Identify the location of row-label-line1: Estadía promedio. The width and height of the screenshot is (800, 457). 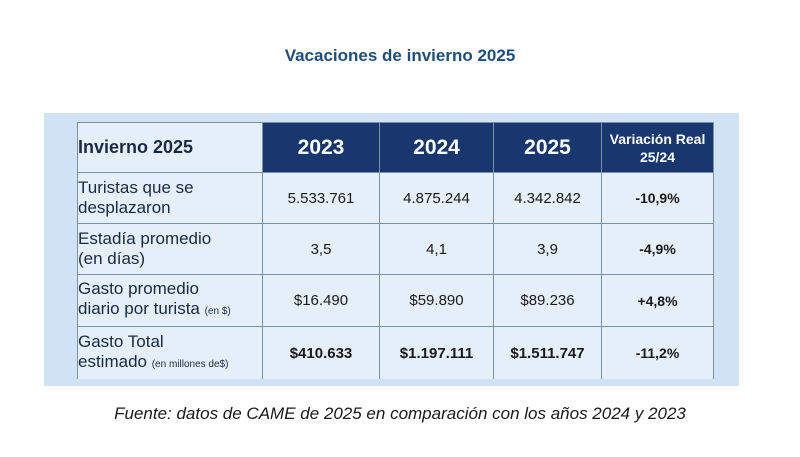
(145, 238).